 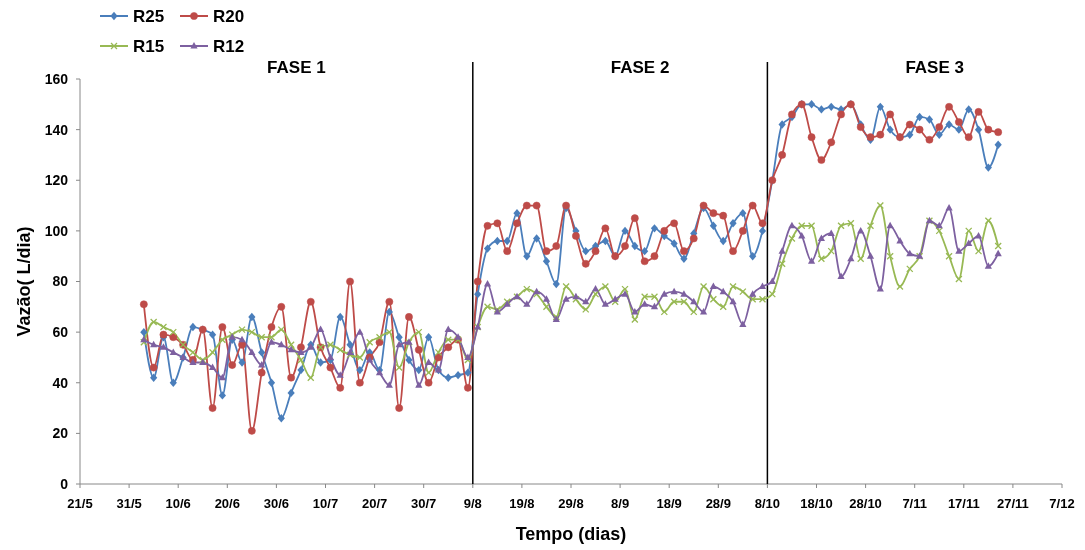 What do you see at coordinates (60, 382) in the screenshot?
I see `y-tick-label: 40` at bounding box center [60, 382].